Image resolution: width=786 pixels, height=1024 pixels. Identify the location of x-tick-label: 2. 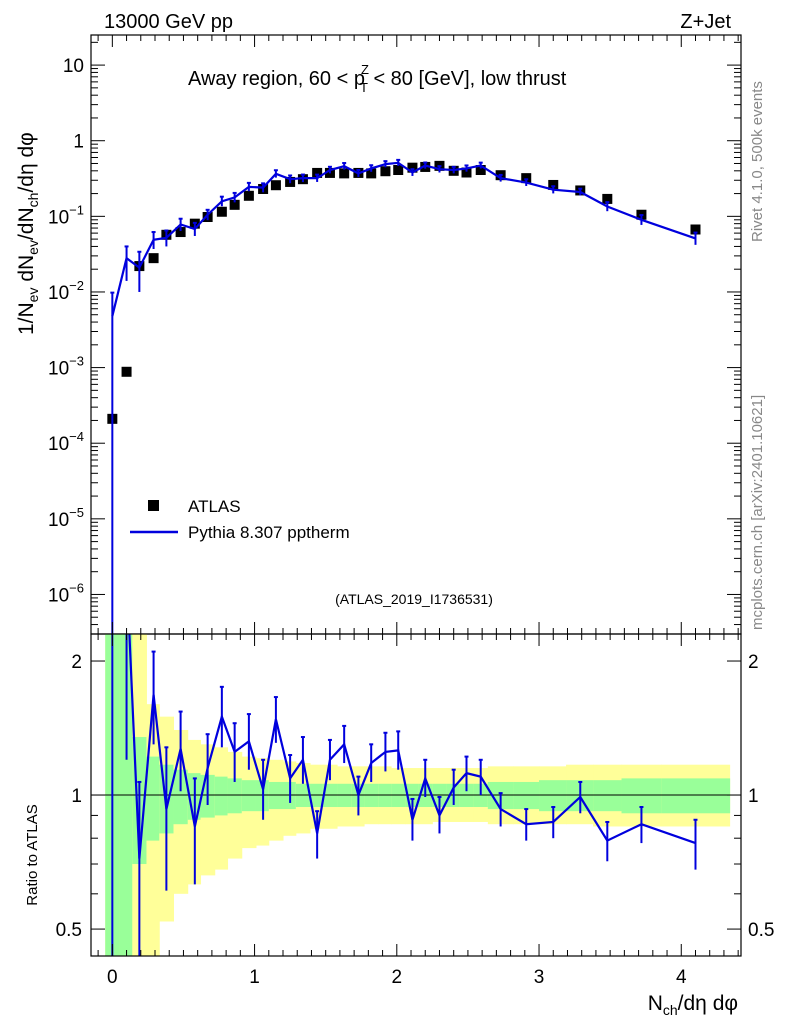
(397, 977).